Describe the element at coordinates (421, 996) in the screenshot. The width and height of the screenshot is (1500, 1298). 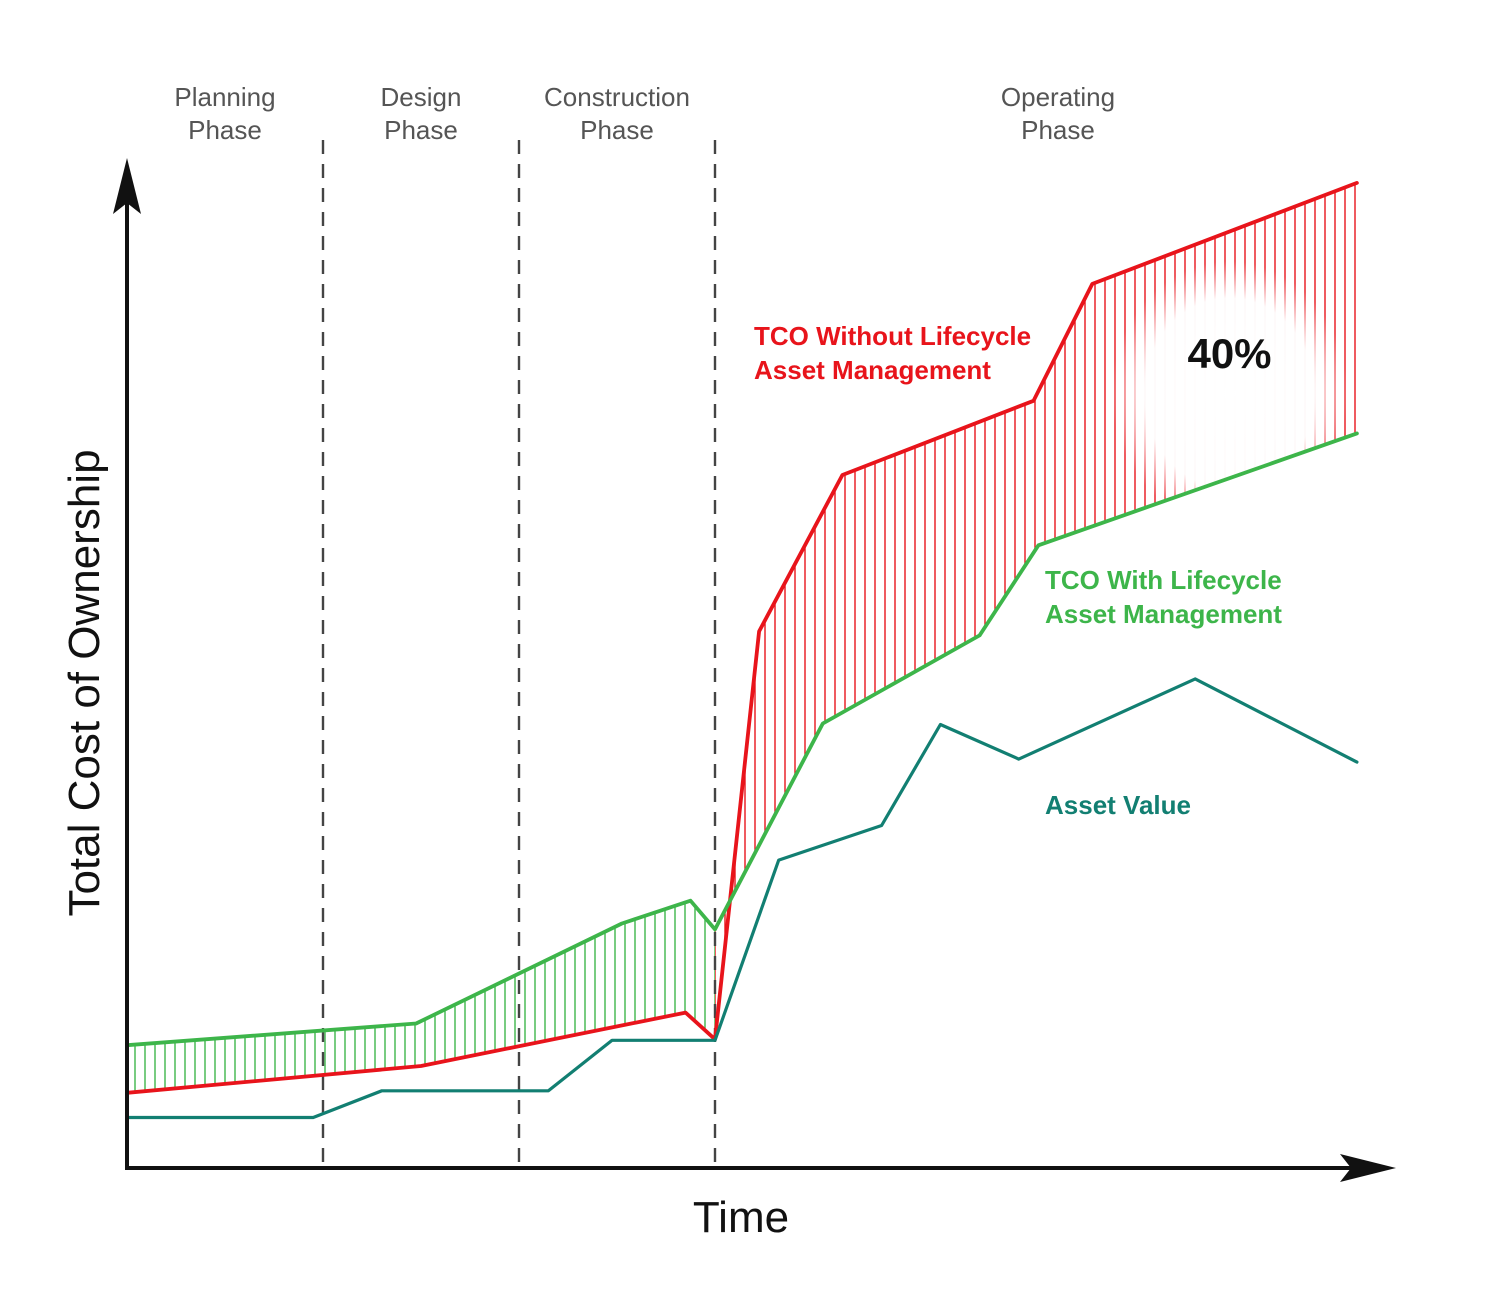
I see `hatch-area-green` at that location.